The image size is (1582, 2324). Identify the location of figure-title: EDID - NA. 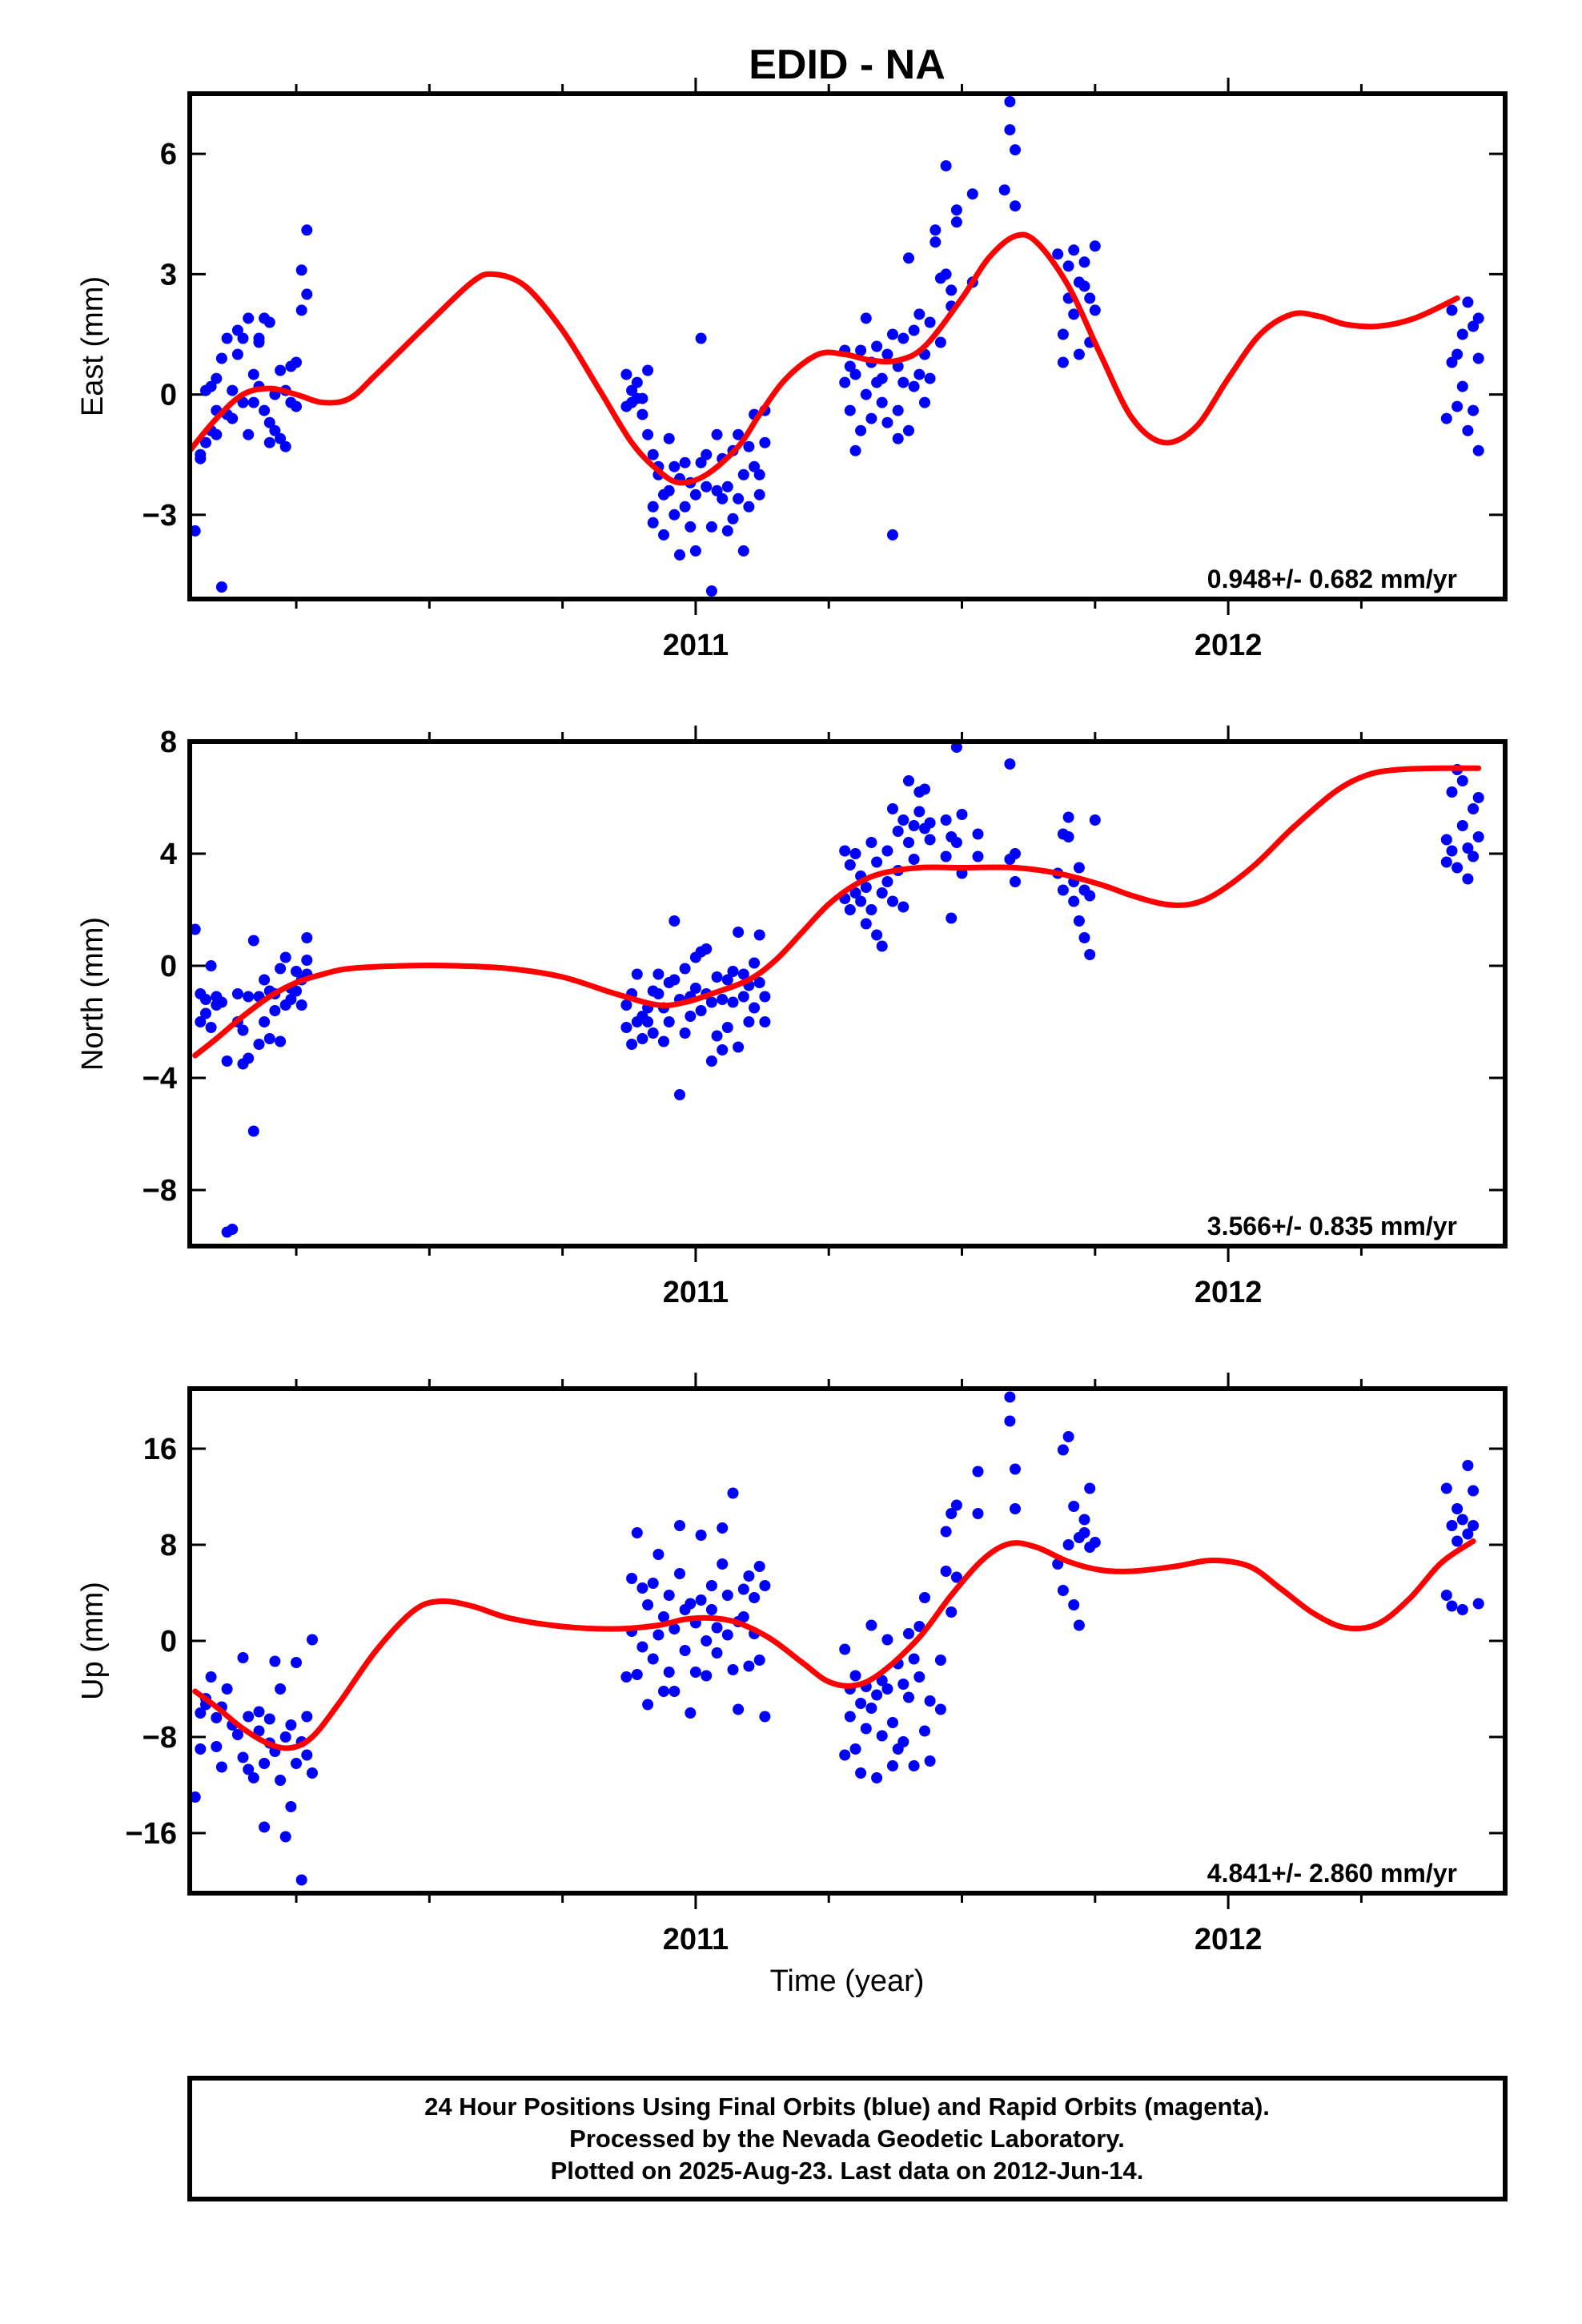
(847, 65).